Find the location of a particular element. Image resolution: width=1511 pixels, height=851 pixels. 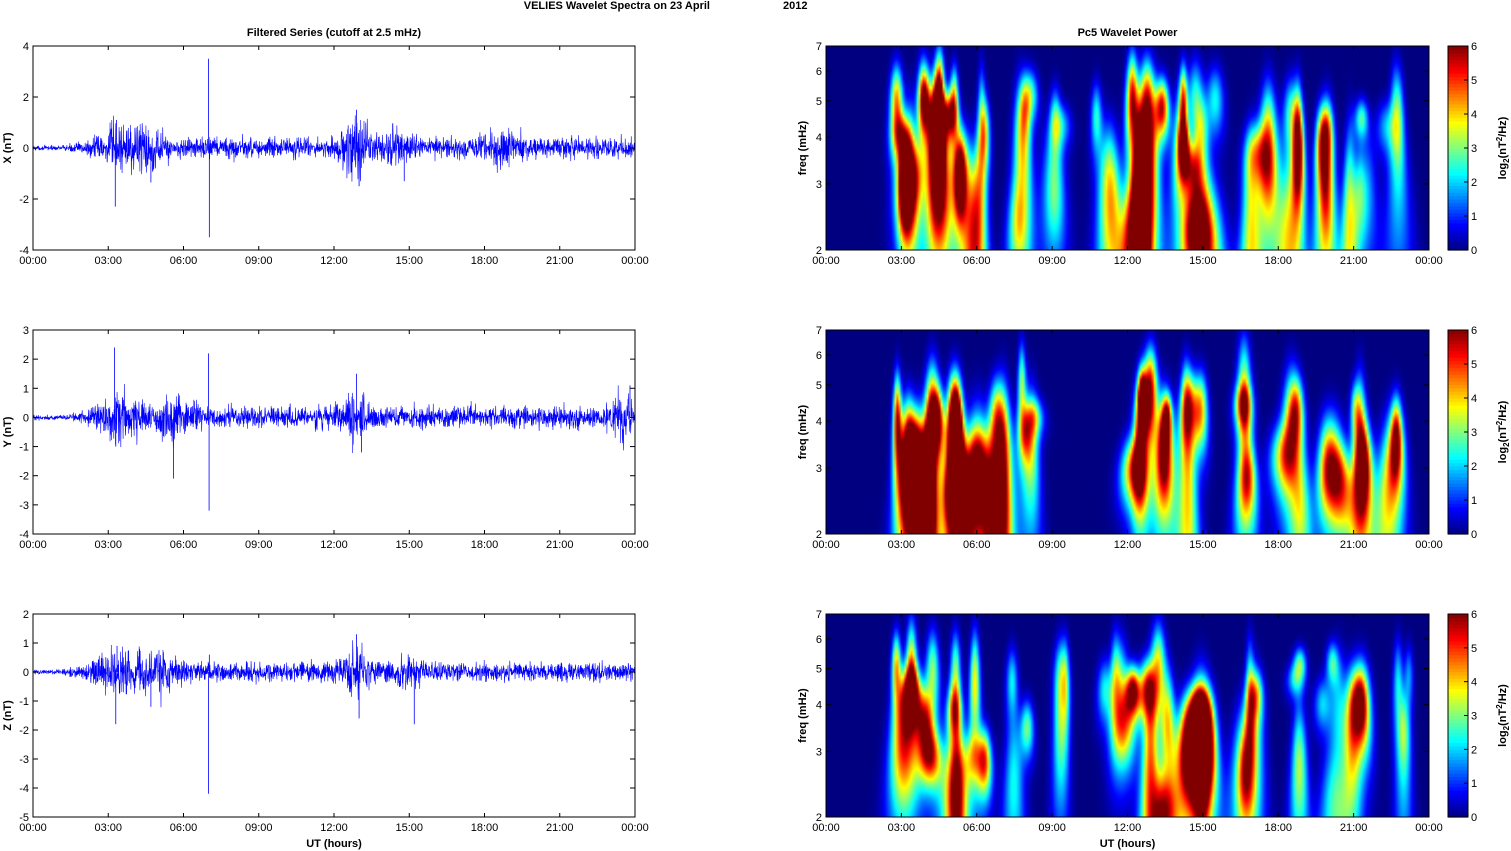

y-tick-label: 1 is located at coordinates (26, 644).